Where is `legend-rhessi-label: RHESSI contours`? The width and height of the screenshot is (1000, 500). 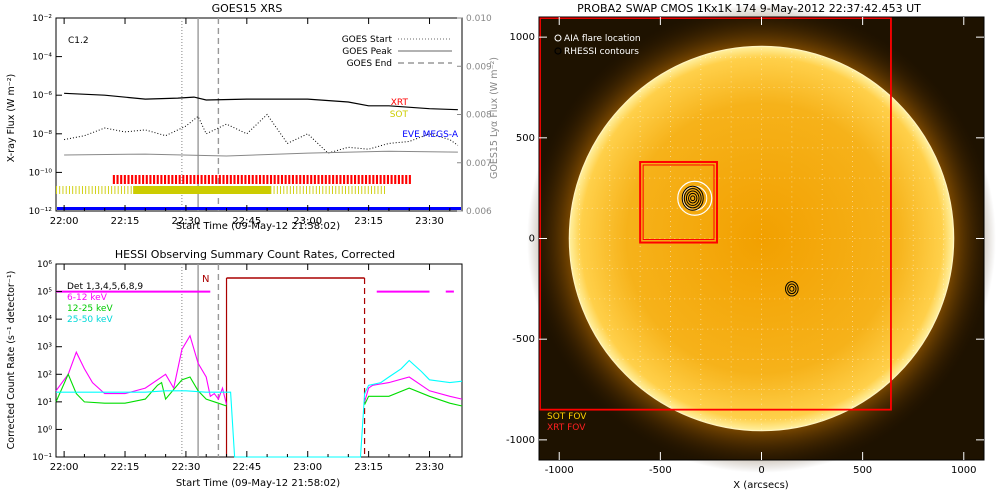 legend-rhessi-label: RHESSI contours is located at coordinates (601, 52).